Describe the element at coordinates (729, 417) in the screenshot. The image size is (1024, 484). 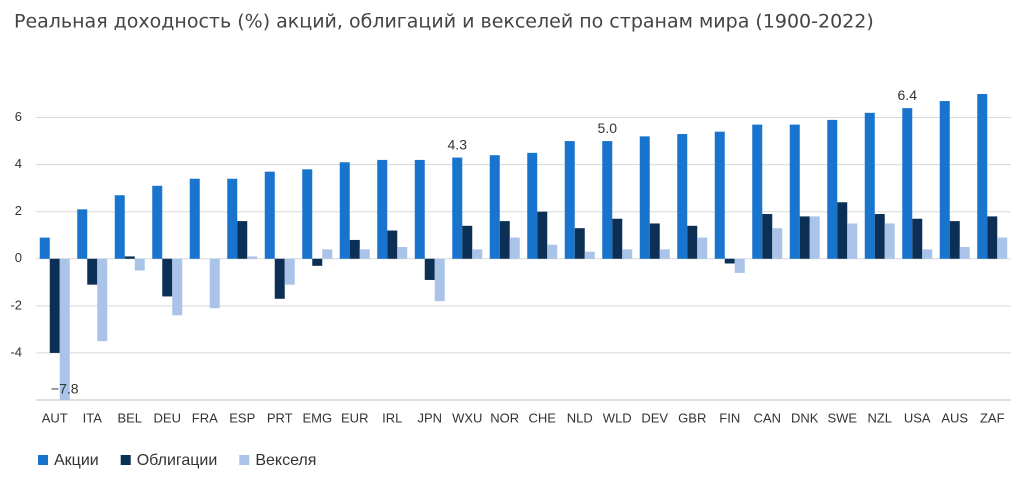
I see `x-tick-label: FIN` at that location.